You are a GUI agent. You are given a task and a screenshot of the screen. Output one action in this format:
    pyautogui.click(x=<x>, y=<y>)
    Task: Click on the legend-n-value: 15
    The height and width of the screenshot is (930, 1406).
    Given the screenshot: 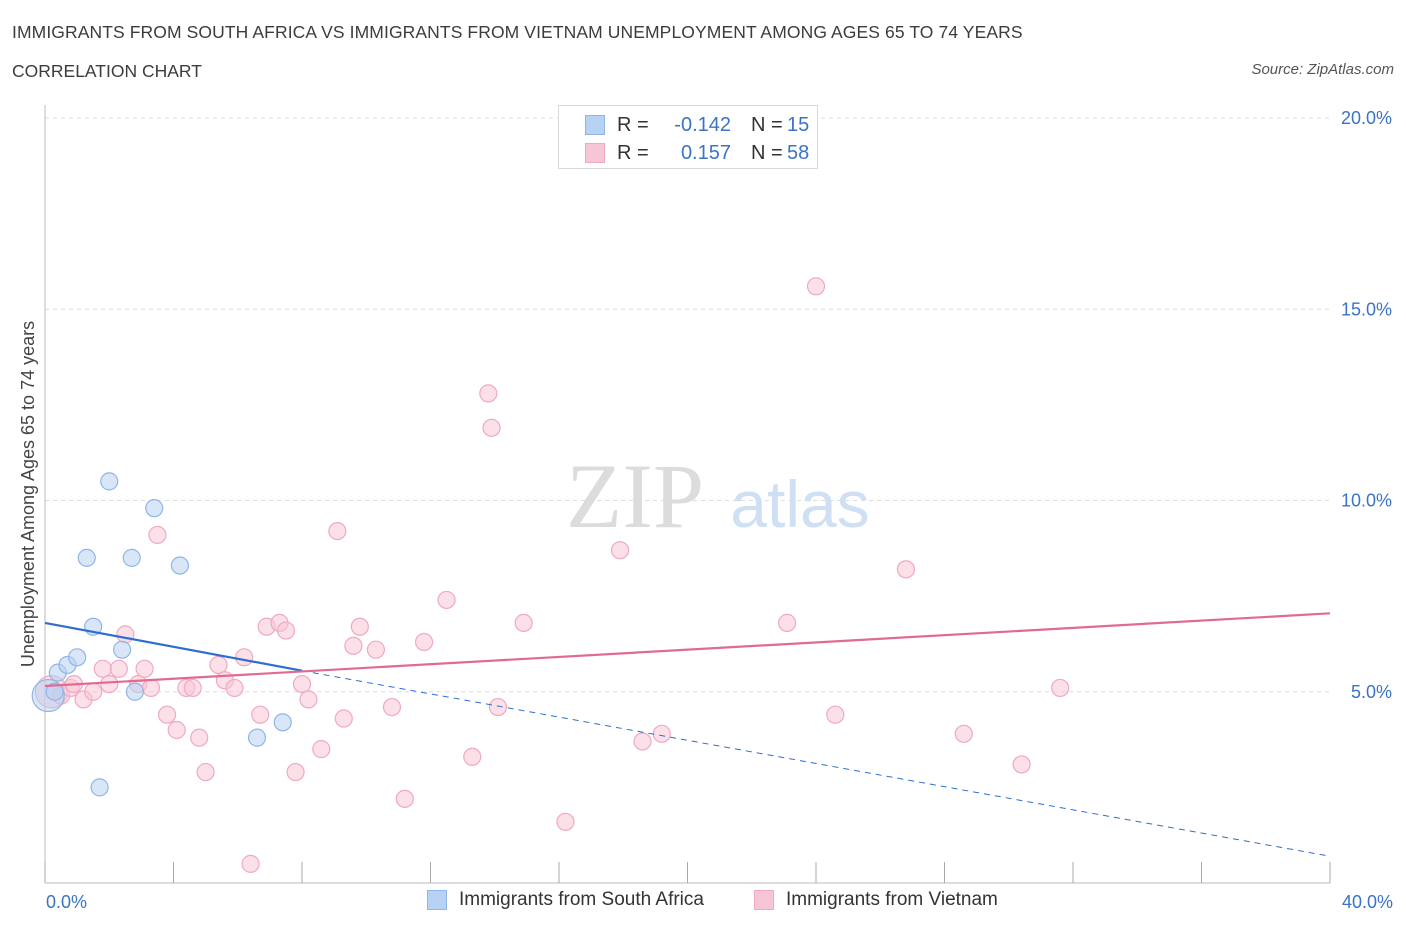 What is the action you would take?
    pyautogui.click(x=798, y=124)
    